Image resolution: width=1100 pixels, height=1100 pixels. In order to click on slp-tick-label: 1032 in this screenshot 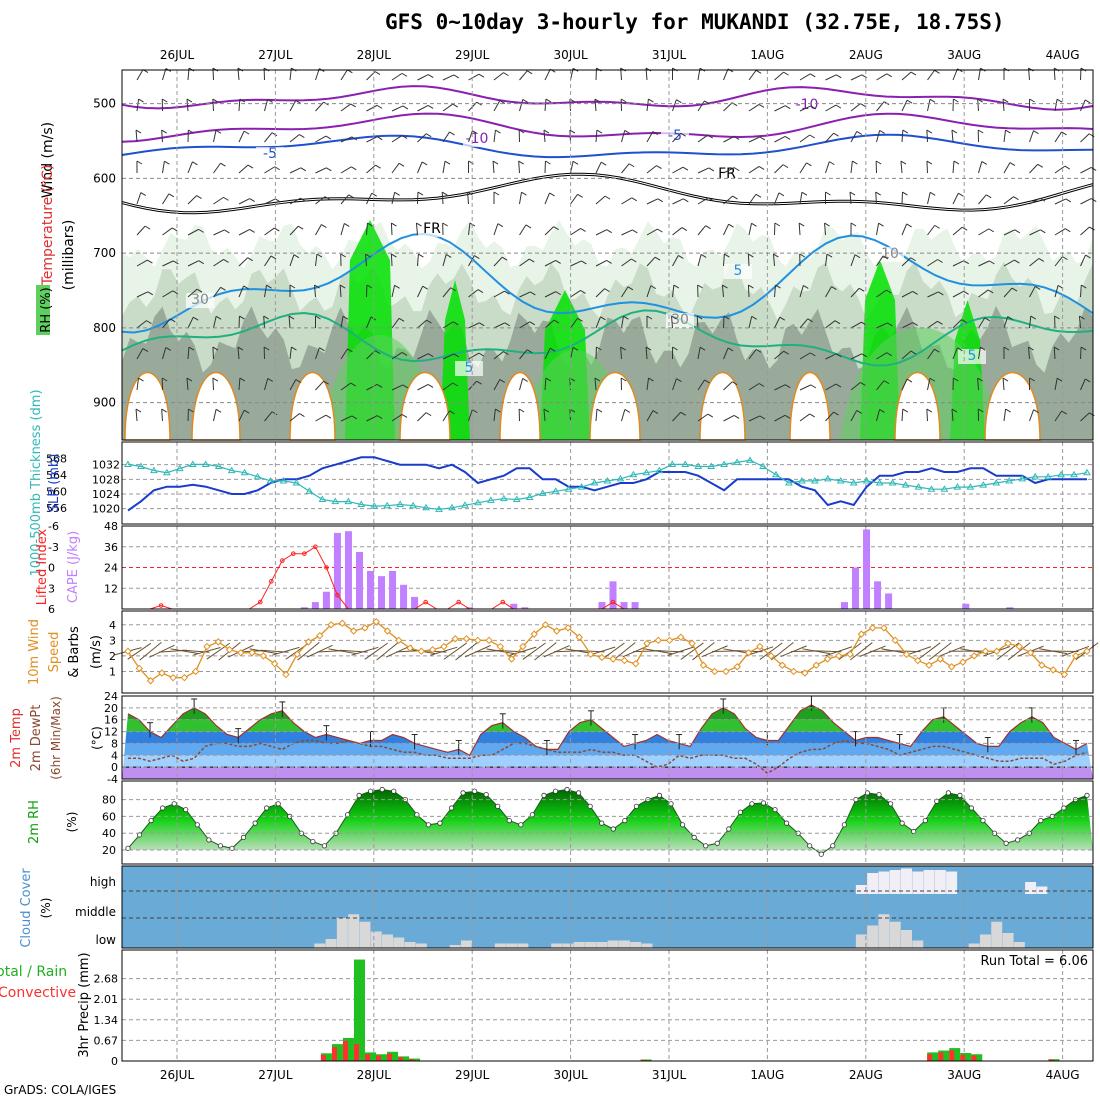, I will do `click(106, 465)`.